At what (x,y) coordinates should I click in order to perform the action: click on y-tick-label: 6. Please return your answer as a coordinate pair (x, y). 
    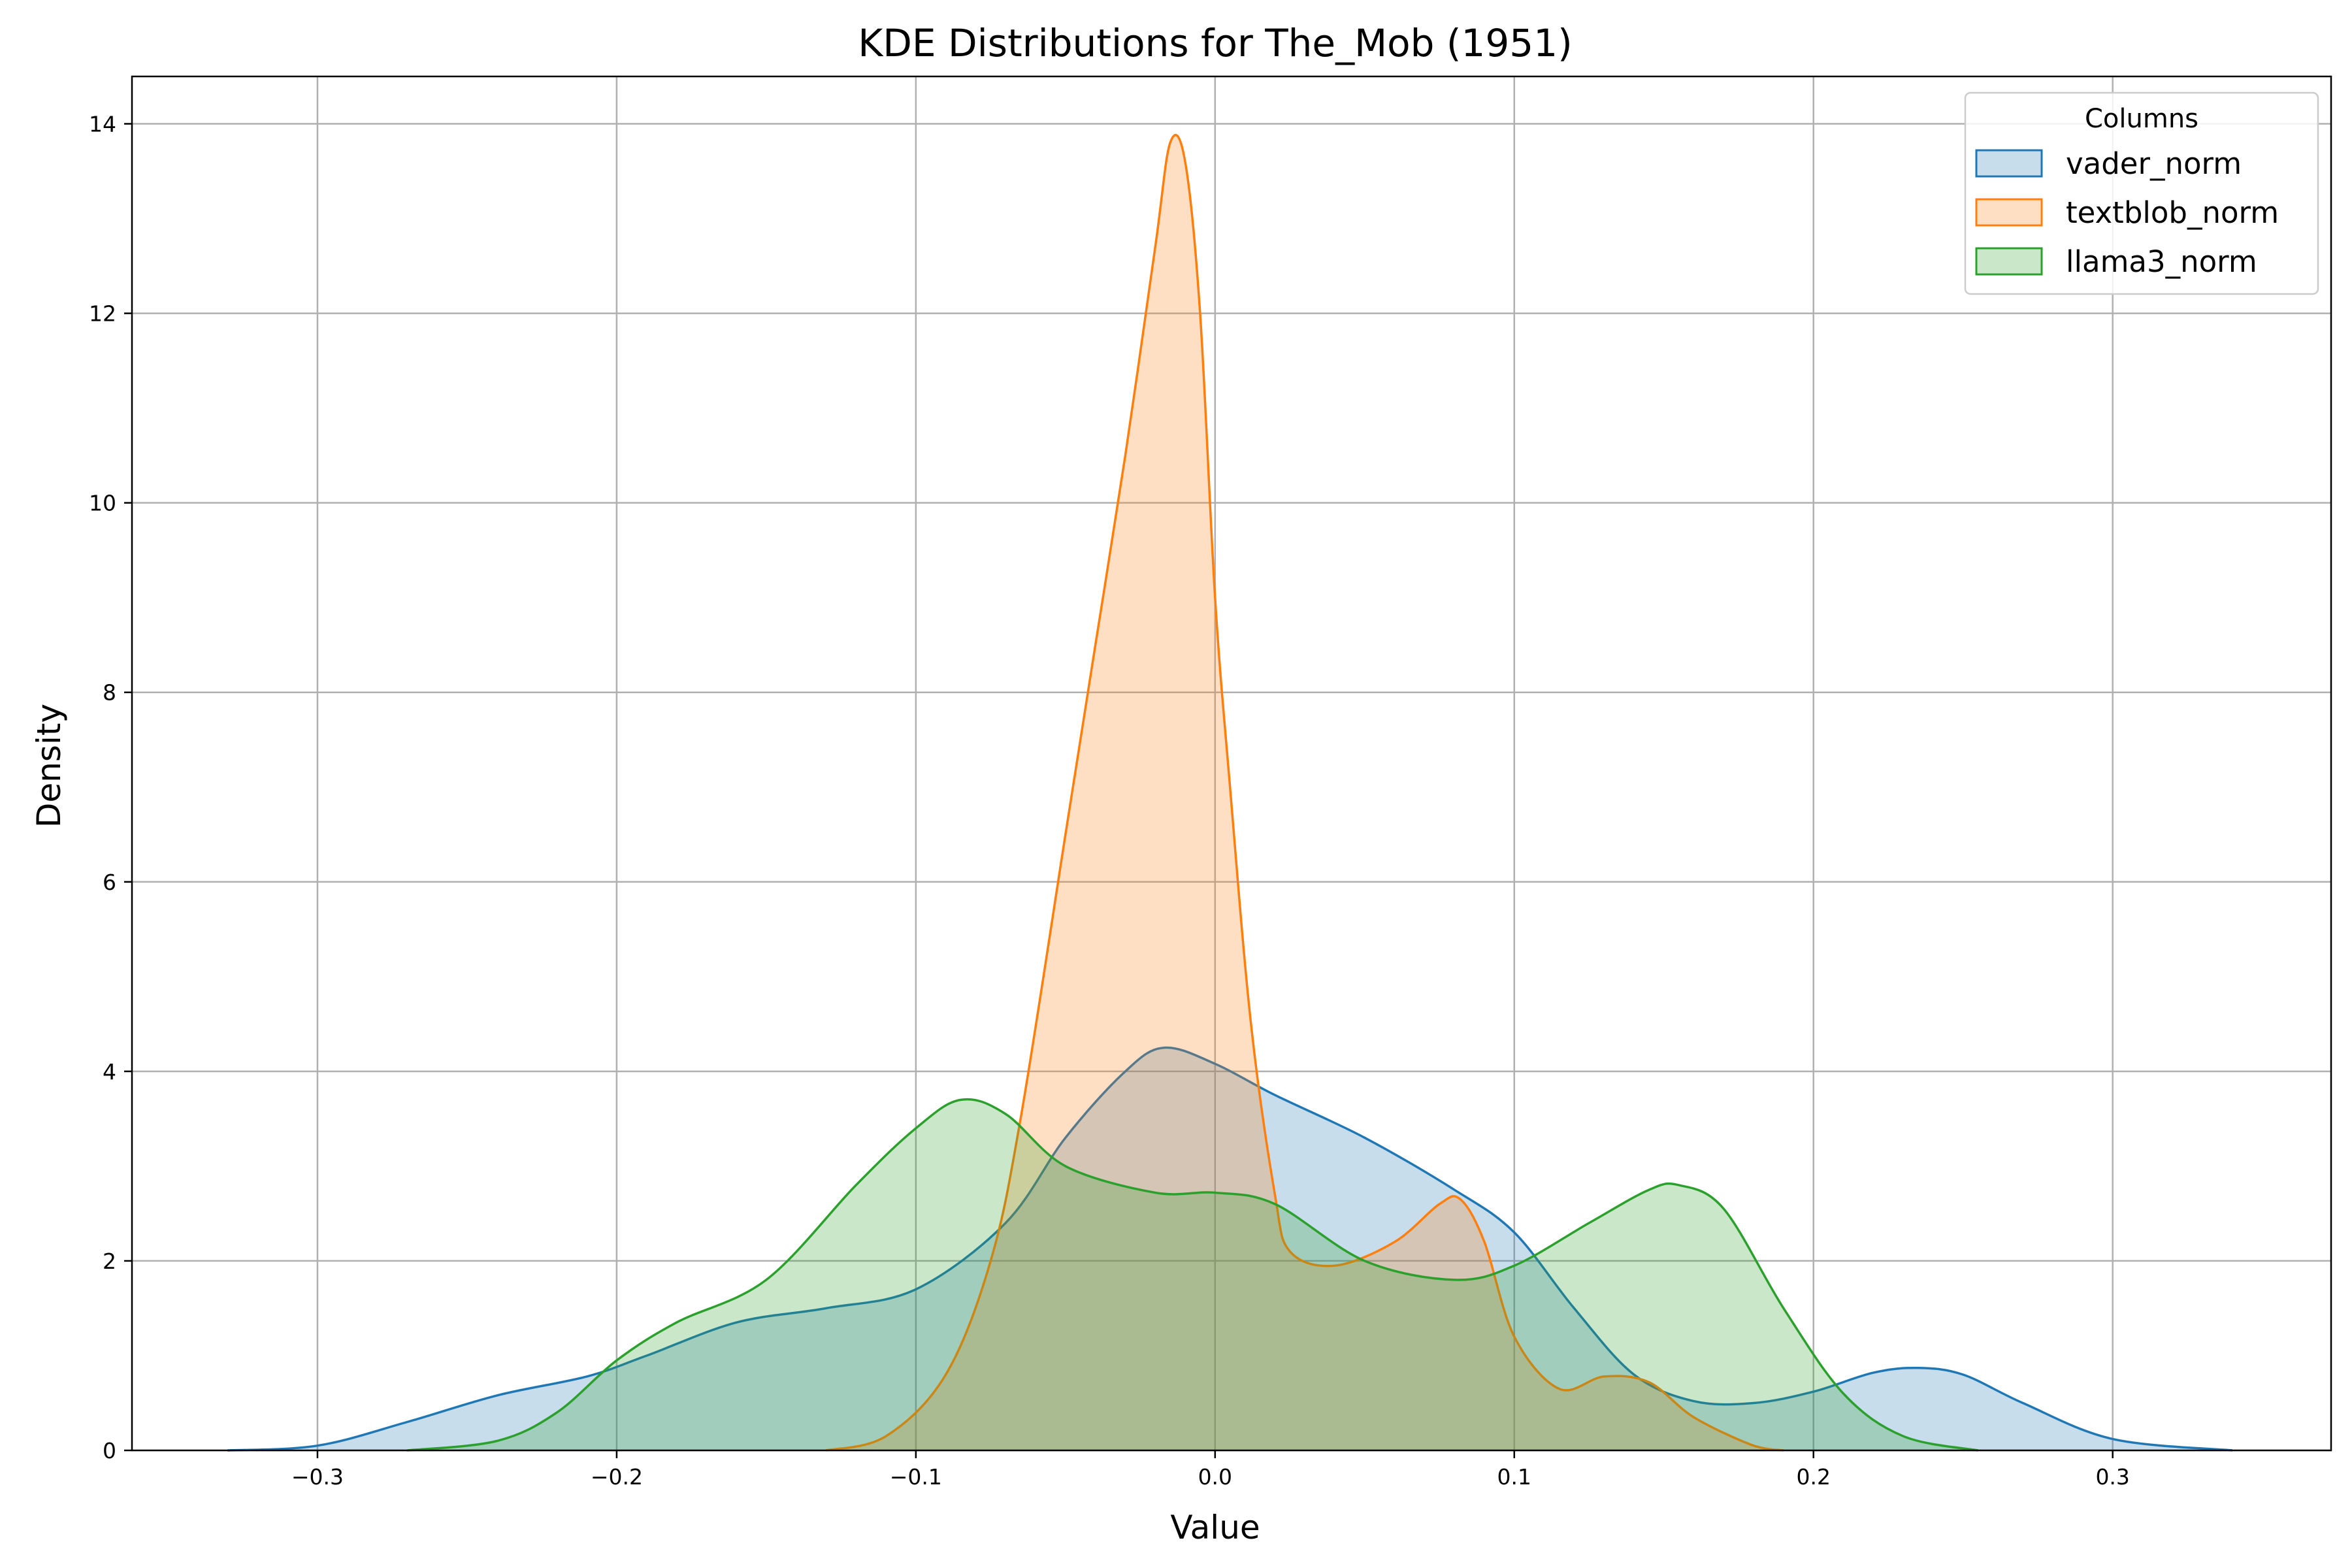
    Looking at the image, I should click on (109, 882).